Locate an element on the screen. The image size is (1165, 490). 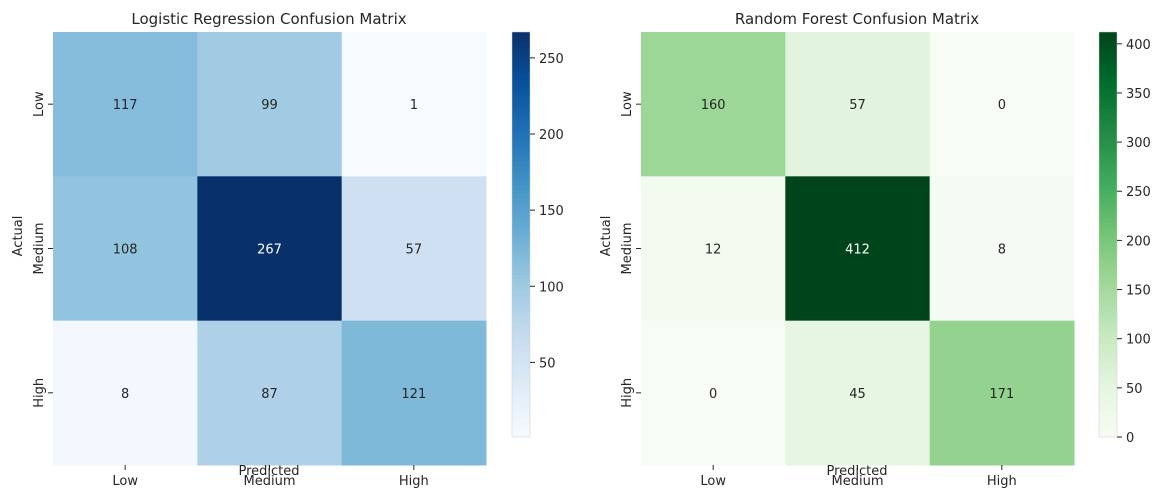
y-axis-label: Actual is located at coordinates (606, 236).